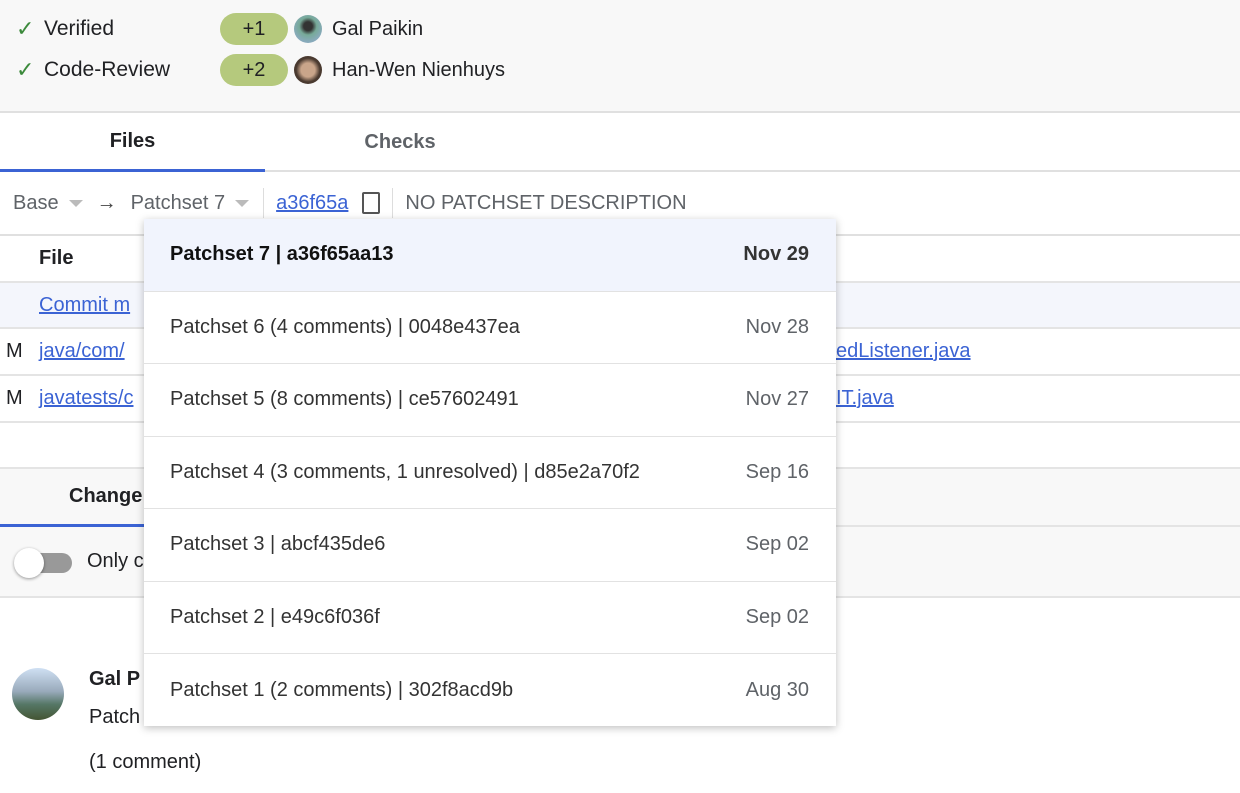 The image size is (1240, 793). I want to click on file-link: javatests/c, so click(86, 398).